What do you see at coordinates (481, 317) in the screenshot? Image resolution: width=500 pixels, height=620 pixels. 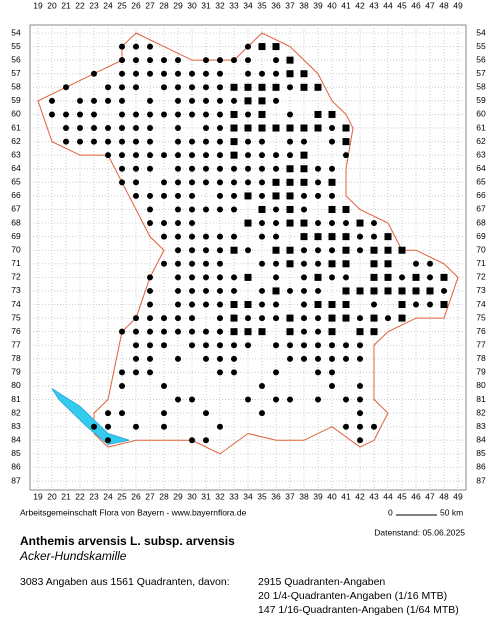 I see `y-label: 75` at bounding box center [481, 317].